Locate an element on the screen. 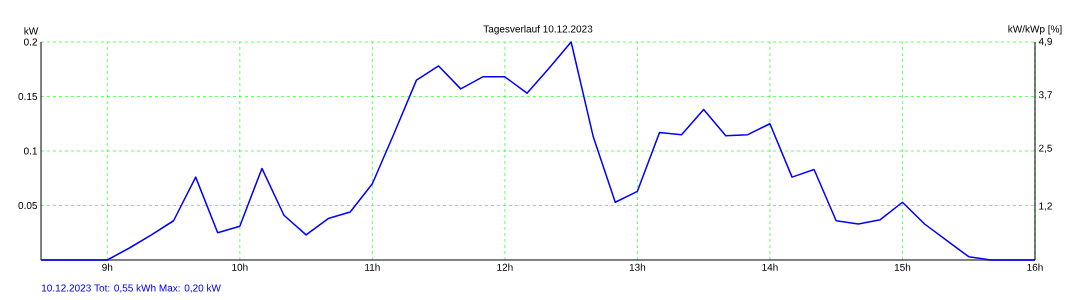 This screenshot has height=300, width=1080. x-tick-label: 15h is located at coordinates (902, 267).